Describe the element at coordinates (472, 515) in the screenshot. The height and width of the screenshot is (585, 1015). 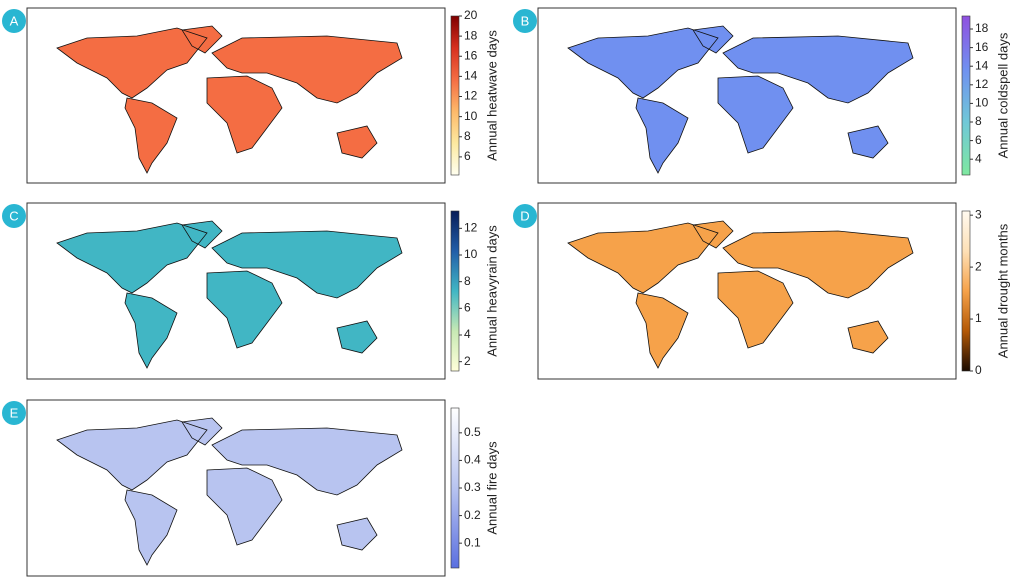
I see `colorbar-tick-label: 0.2` at that location.